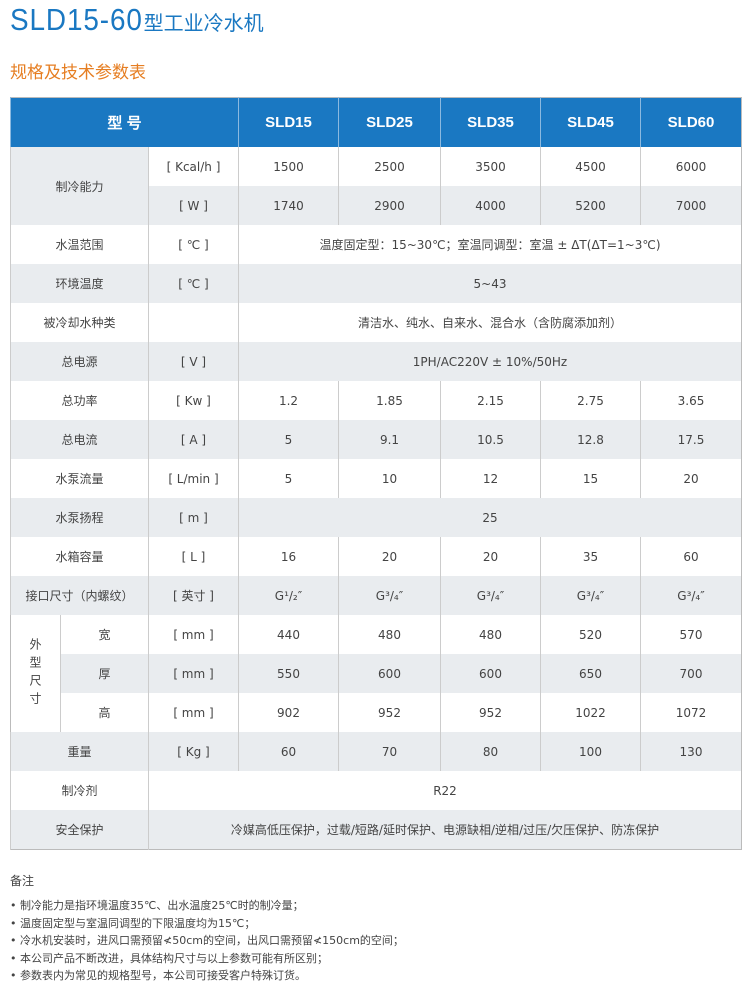 The height and width of the screenshot is (989, 750). I want to click on cell: R22, so click(445, 790).